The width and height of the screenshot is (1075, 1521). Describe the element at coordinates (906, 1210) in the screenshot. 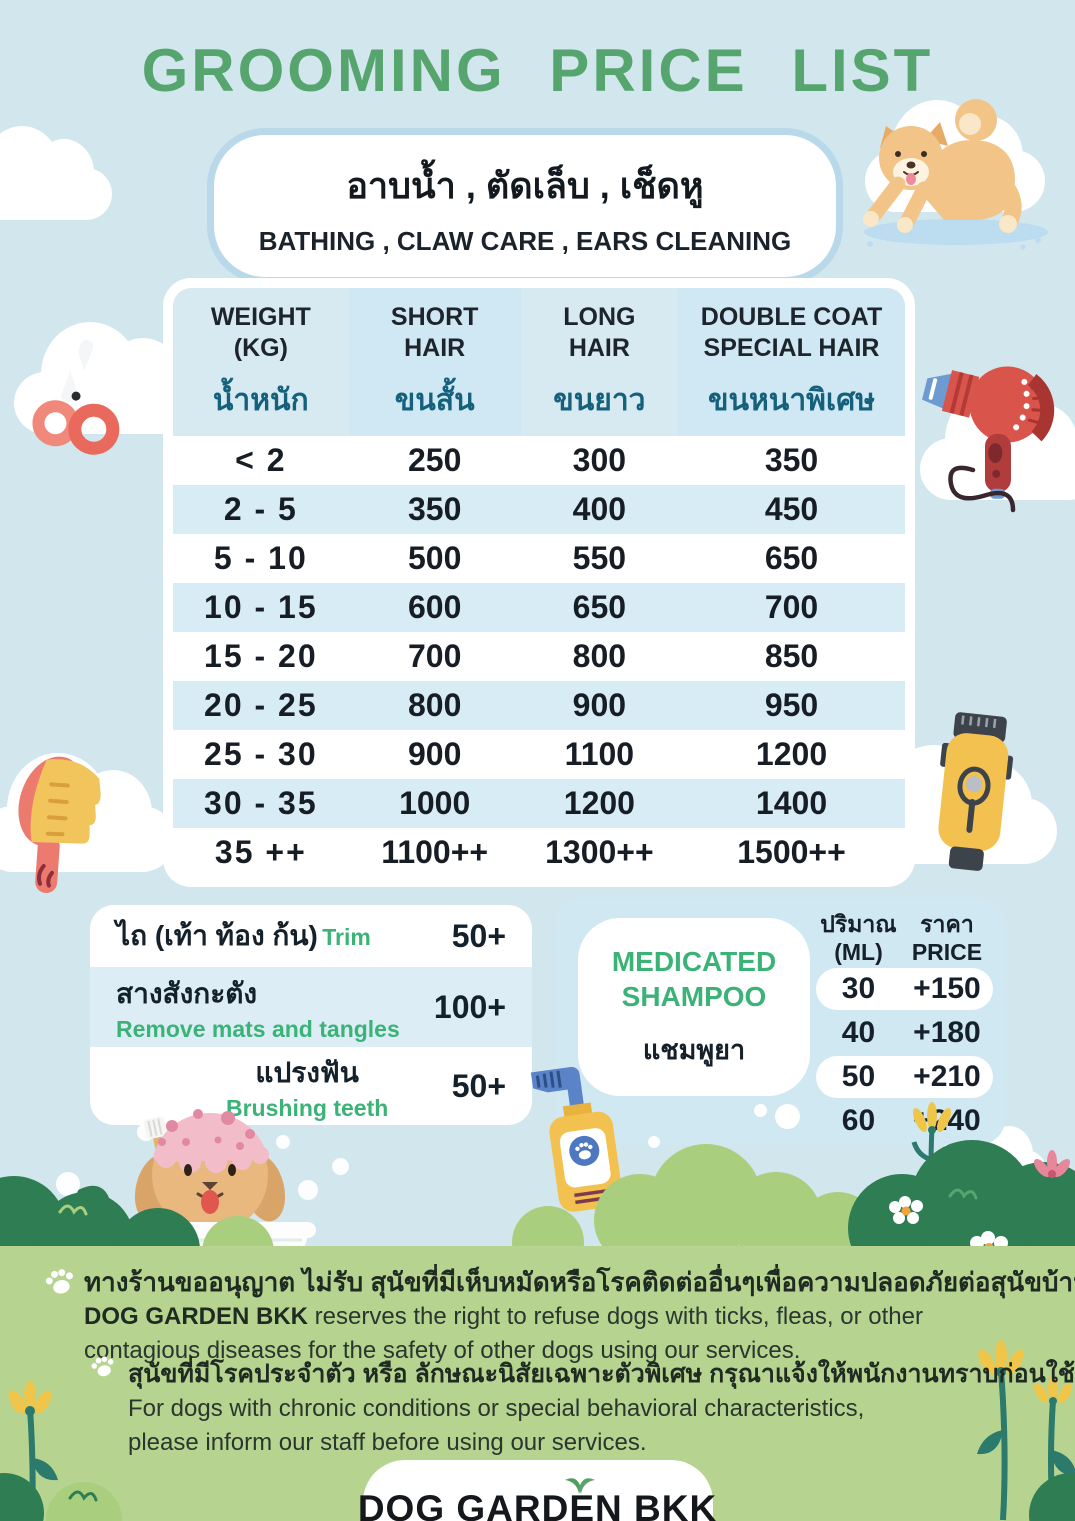

I see `daisy-flower` at that location.